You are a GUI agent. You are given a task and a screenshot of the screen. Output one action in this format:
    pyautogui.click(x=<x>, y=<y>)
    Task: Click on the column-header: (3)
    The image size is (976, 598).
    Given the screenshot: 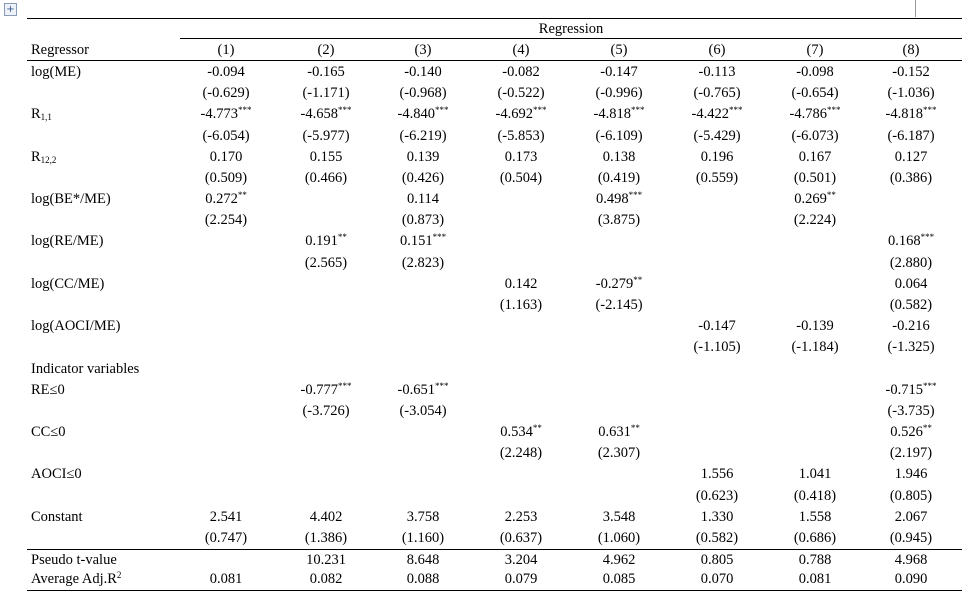 What is the action you would take?
    pyautogui.click(x=423, y=50)
    